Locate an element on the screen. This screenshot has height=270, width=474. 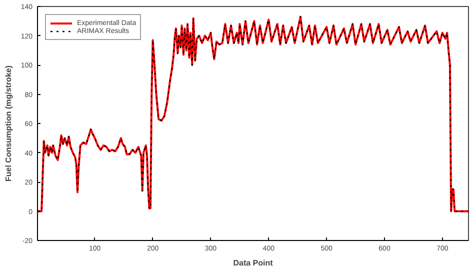
y-axis-title: Fuel Consumption (mg/stroke) is located at coordinates (8, 123).